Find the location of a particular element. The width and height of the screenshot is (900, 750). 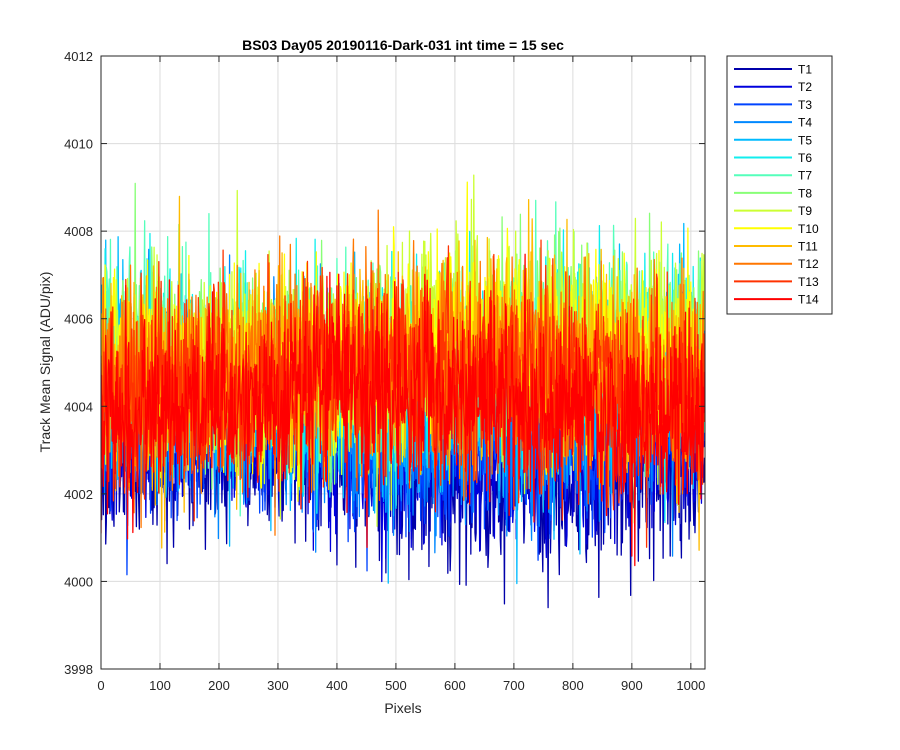

y-tick-label: 4008 is located at coordinates (78, 231).